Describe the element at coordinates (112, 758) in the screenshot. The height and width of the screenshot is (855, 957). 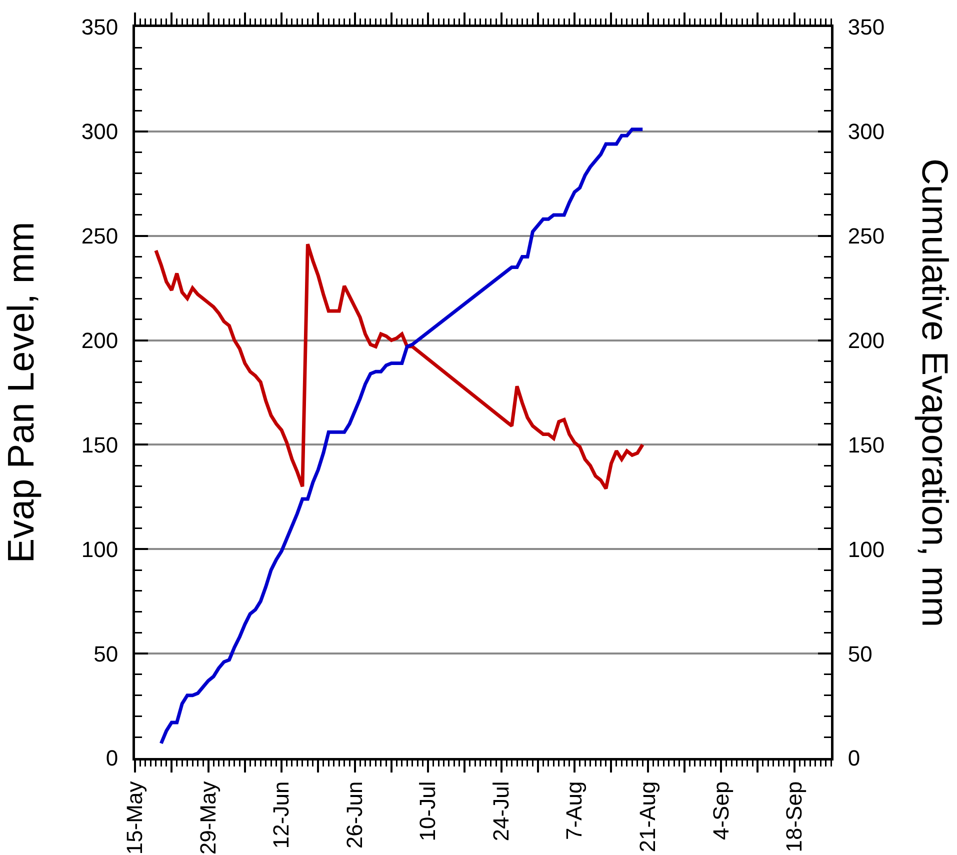
I see `y-tick-label: 0` at that location.